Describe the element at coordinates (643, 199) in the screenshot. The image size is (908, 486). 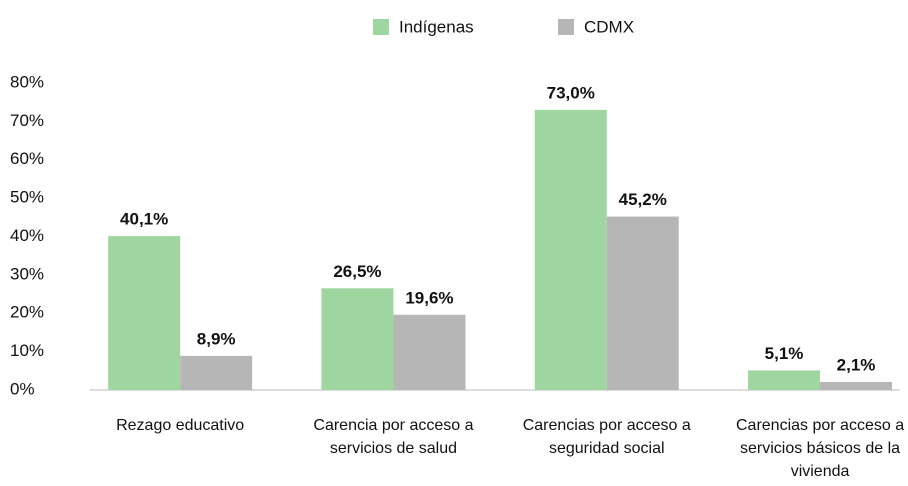
I see `data-label: 45,2%` at that location.